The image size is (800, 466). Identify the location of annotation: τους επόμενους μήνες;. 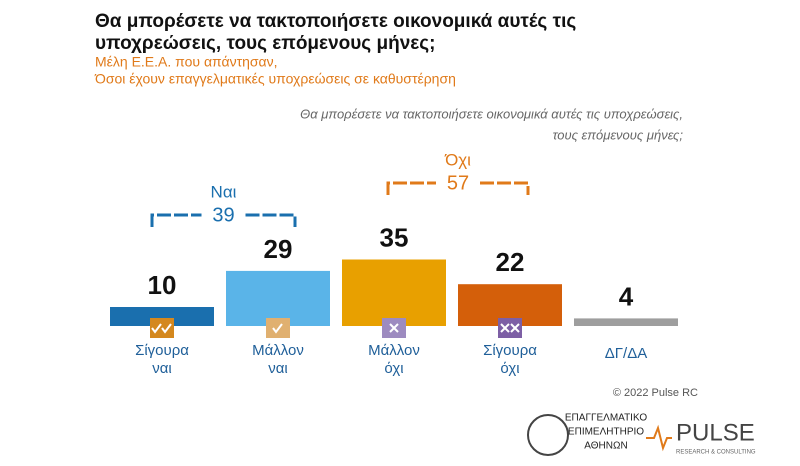
(618, 134).